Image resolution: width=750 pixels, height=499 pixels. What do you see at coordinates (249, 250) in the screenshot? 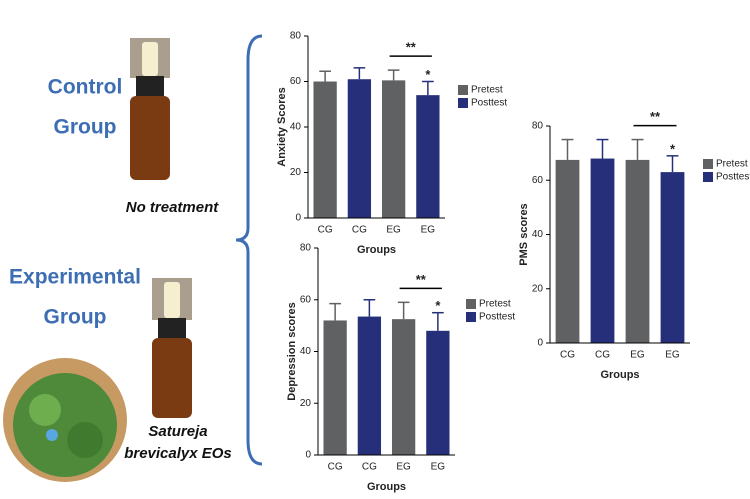
I see `bracket` at bounding box center [249, 250].